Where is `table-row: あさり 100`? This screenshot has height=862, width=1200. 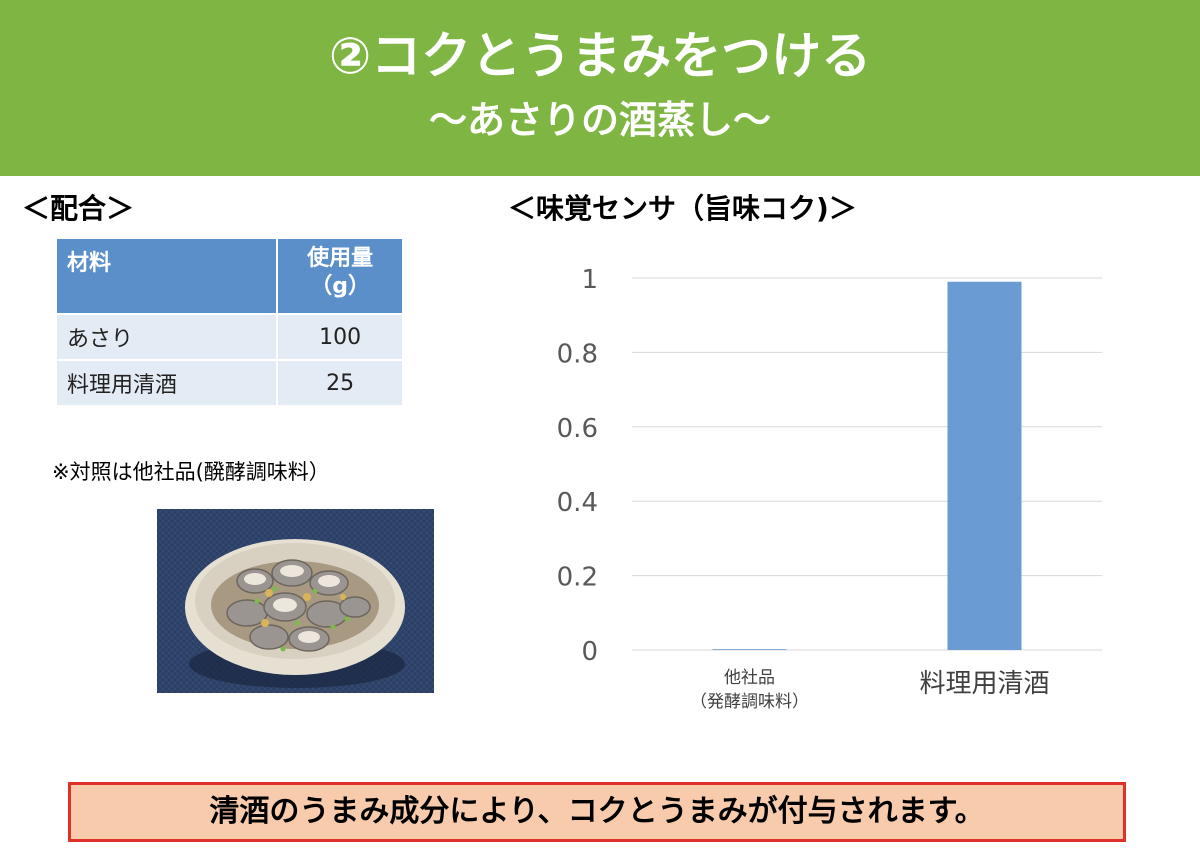
table-row: あさり 100 is located at coordinates (229, 337).